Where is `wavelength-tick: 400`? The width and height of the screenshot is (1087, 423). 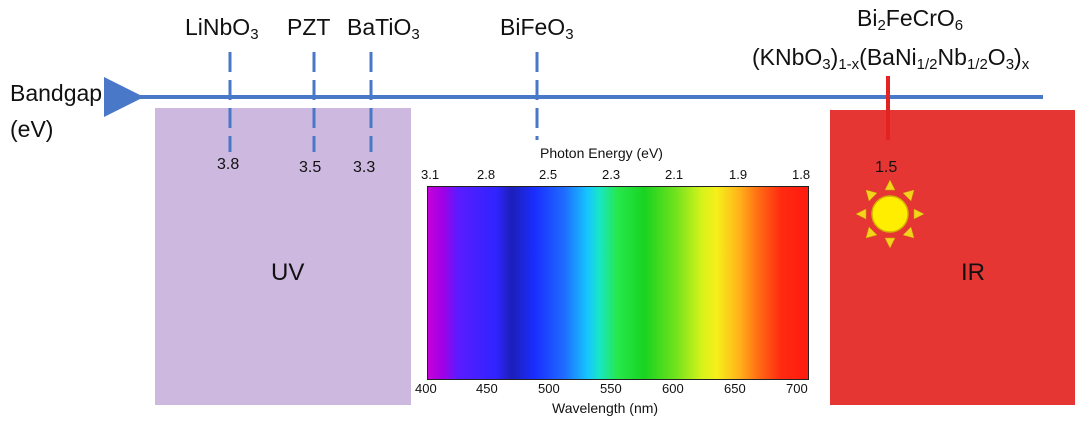
wavelength-tick: 400 is located at coordinates (426, 388).